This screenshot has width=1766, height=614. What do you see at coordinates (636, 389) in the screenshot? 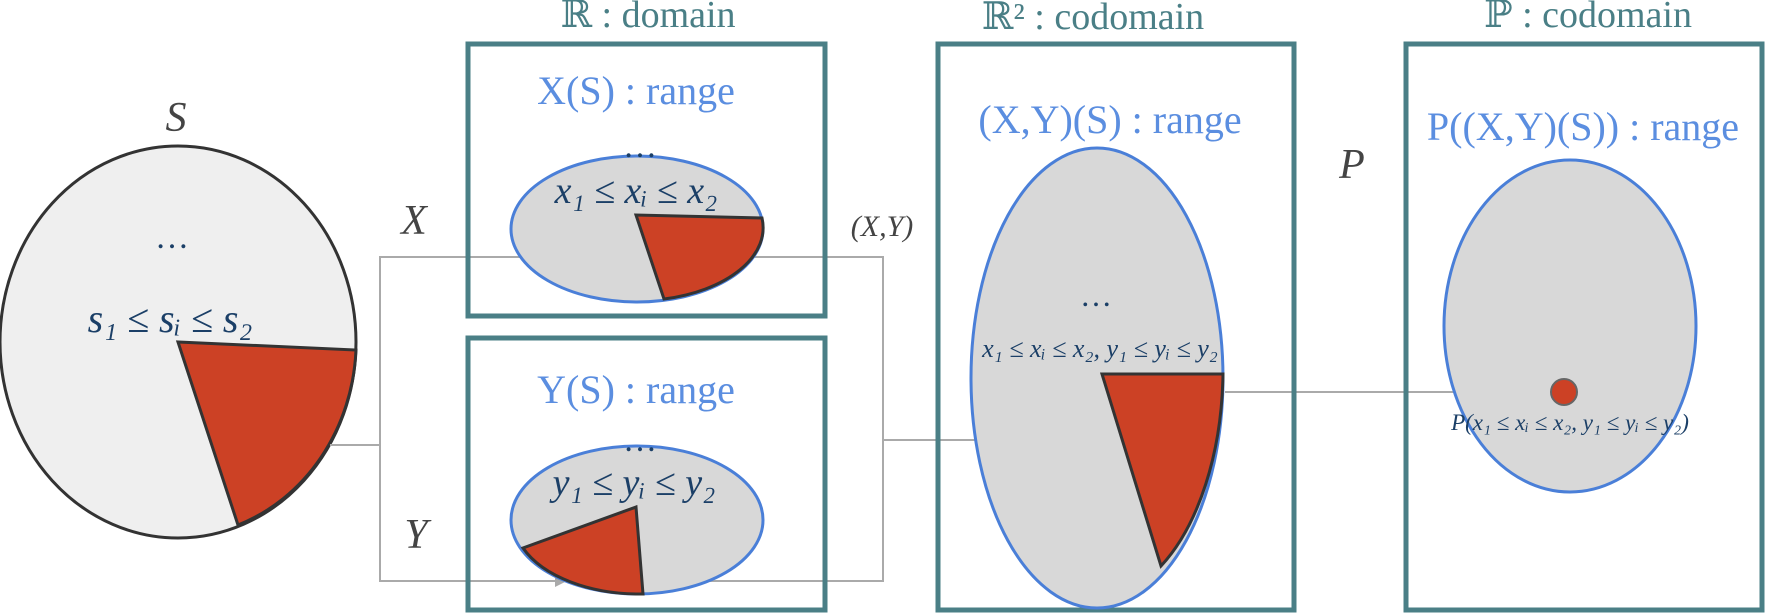
I see `y-range-label: Y(S) : range` at bounding box center [636, 389].